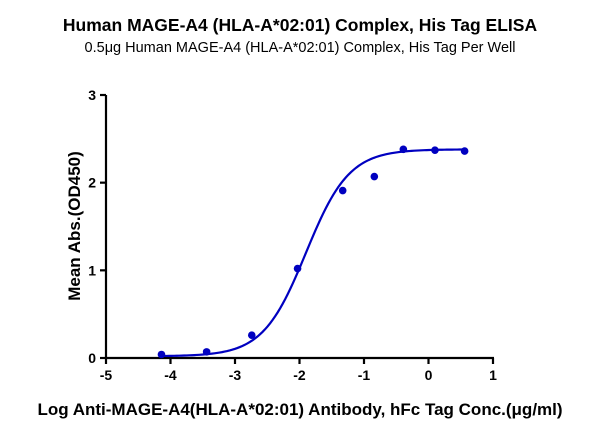 This screenshot has height=442, width=600. What do you see at coordinates (299, 375) in the screenshot?
I see `x-tick-label: -2` at bounding box center [299, 375].